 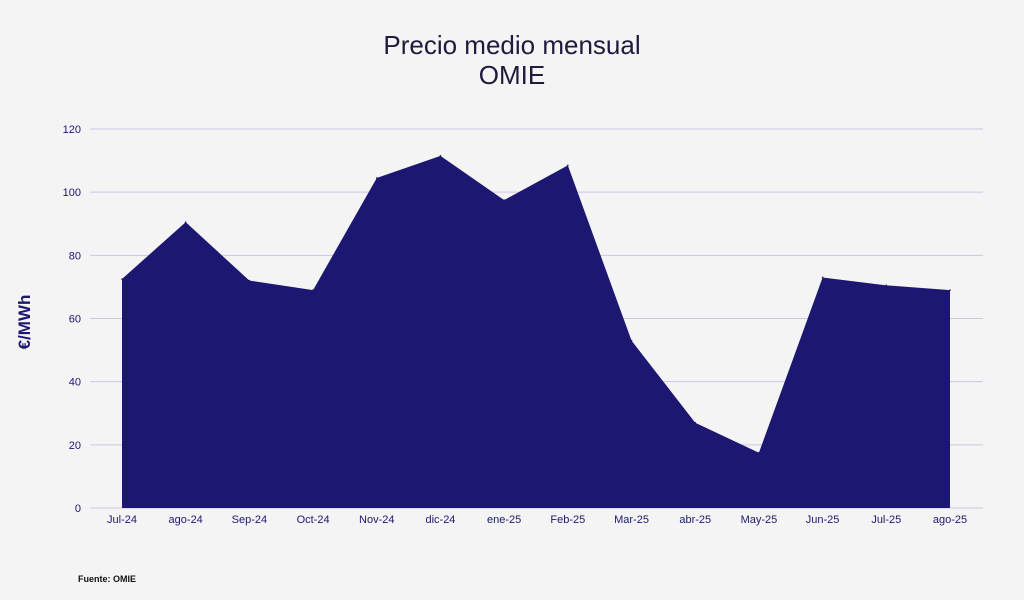 I want to click on chart-title: Precio medio mensual OMIE, so click(x=512, y=60).